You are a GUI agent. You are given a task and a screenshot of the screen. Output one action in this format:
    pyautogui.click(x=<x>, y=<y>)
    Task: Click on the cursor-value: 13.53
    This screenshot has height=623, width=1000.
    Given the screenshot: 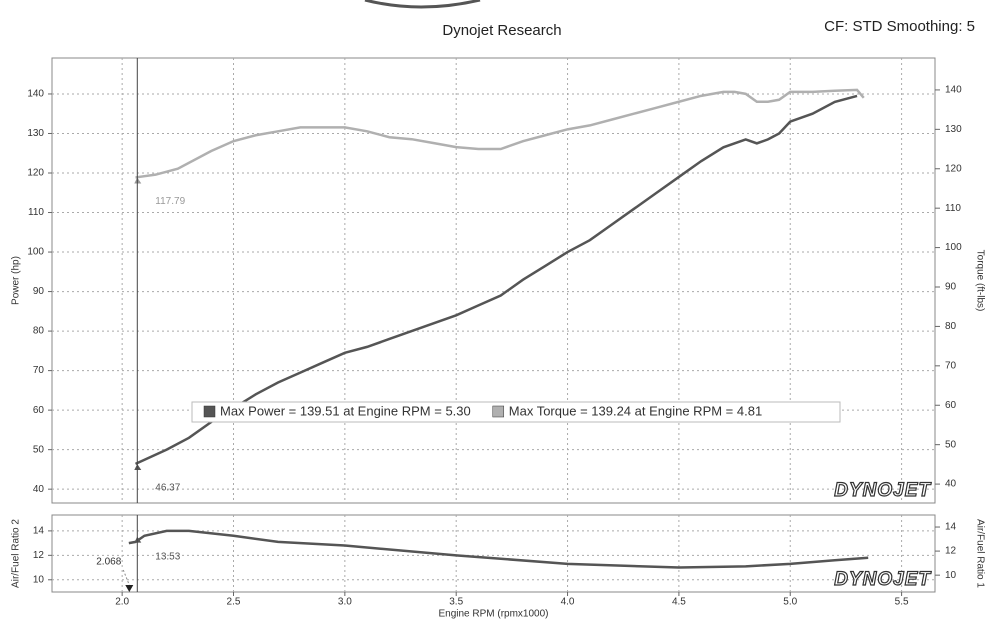 What is the action you would take?
    pyautogui.click(x=167, y=556)
    